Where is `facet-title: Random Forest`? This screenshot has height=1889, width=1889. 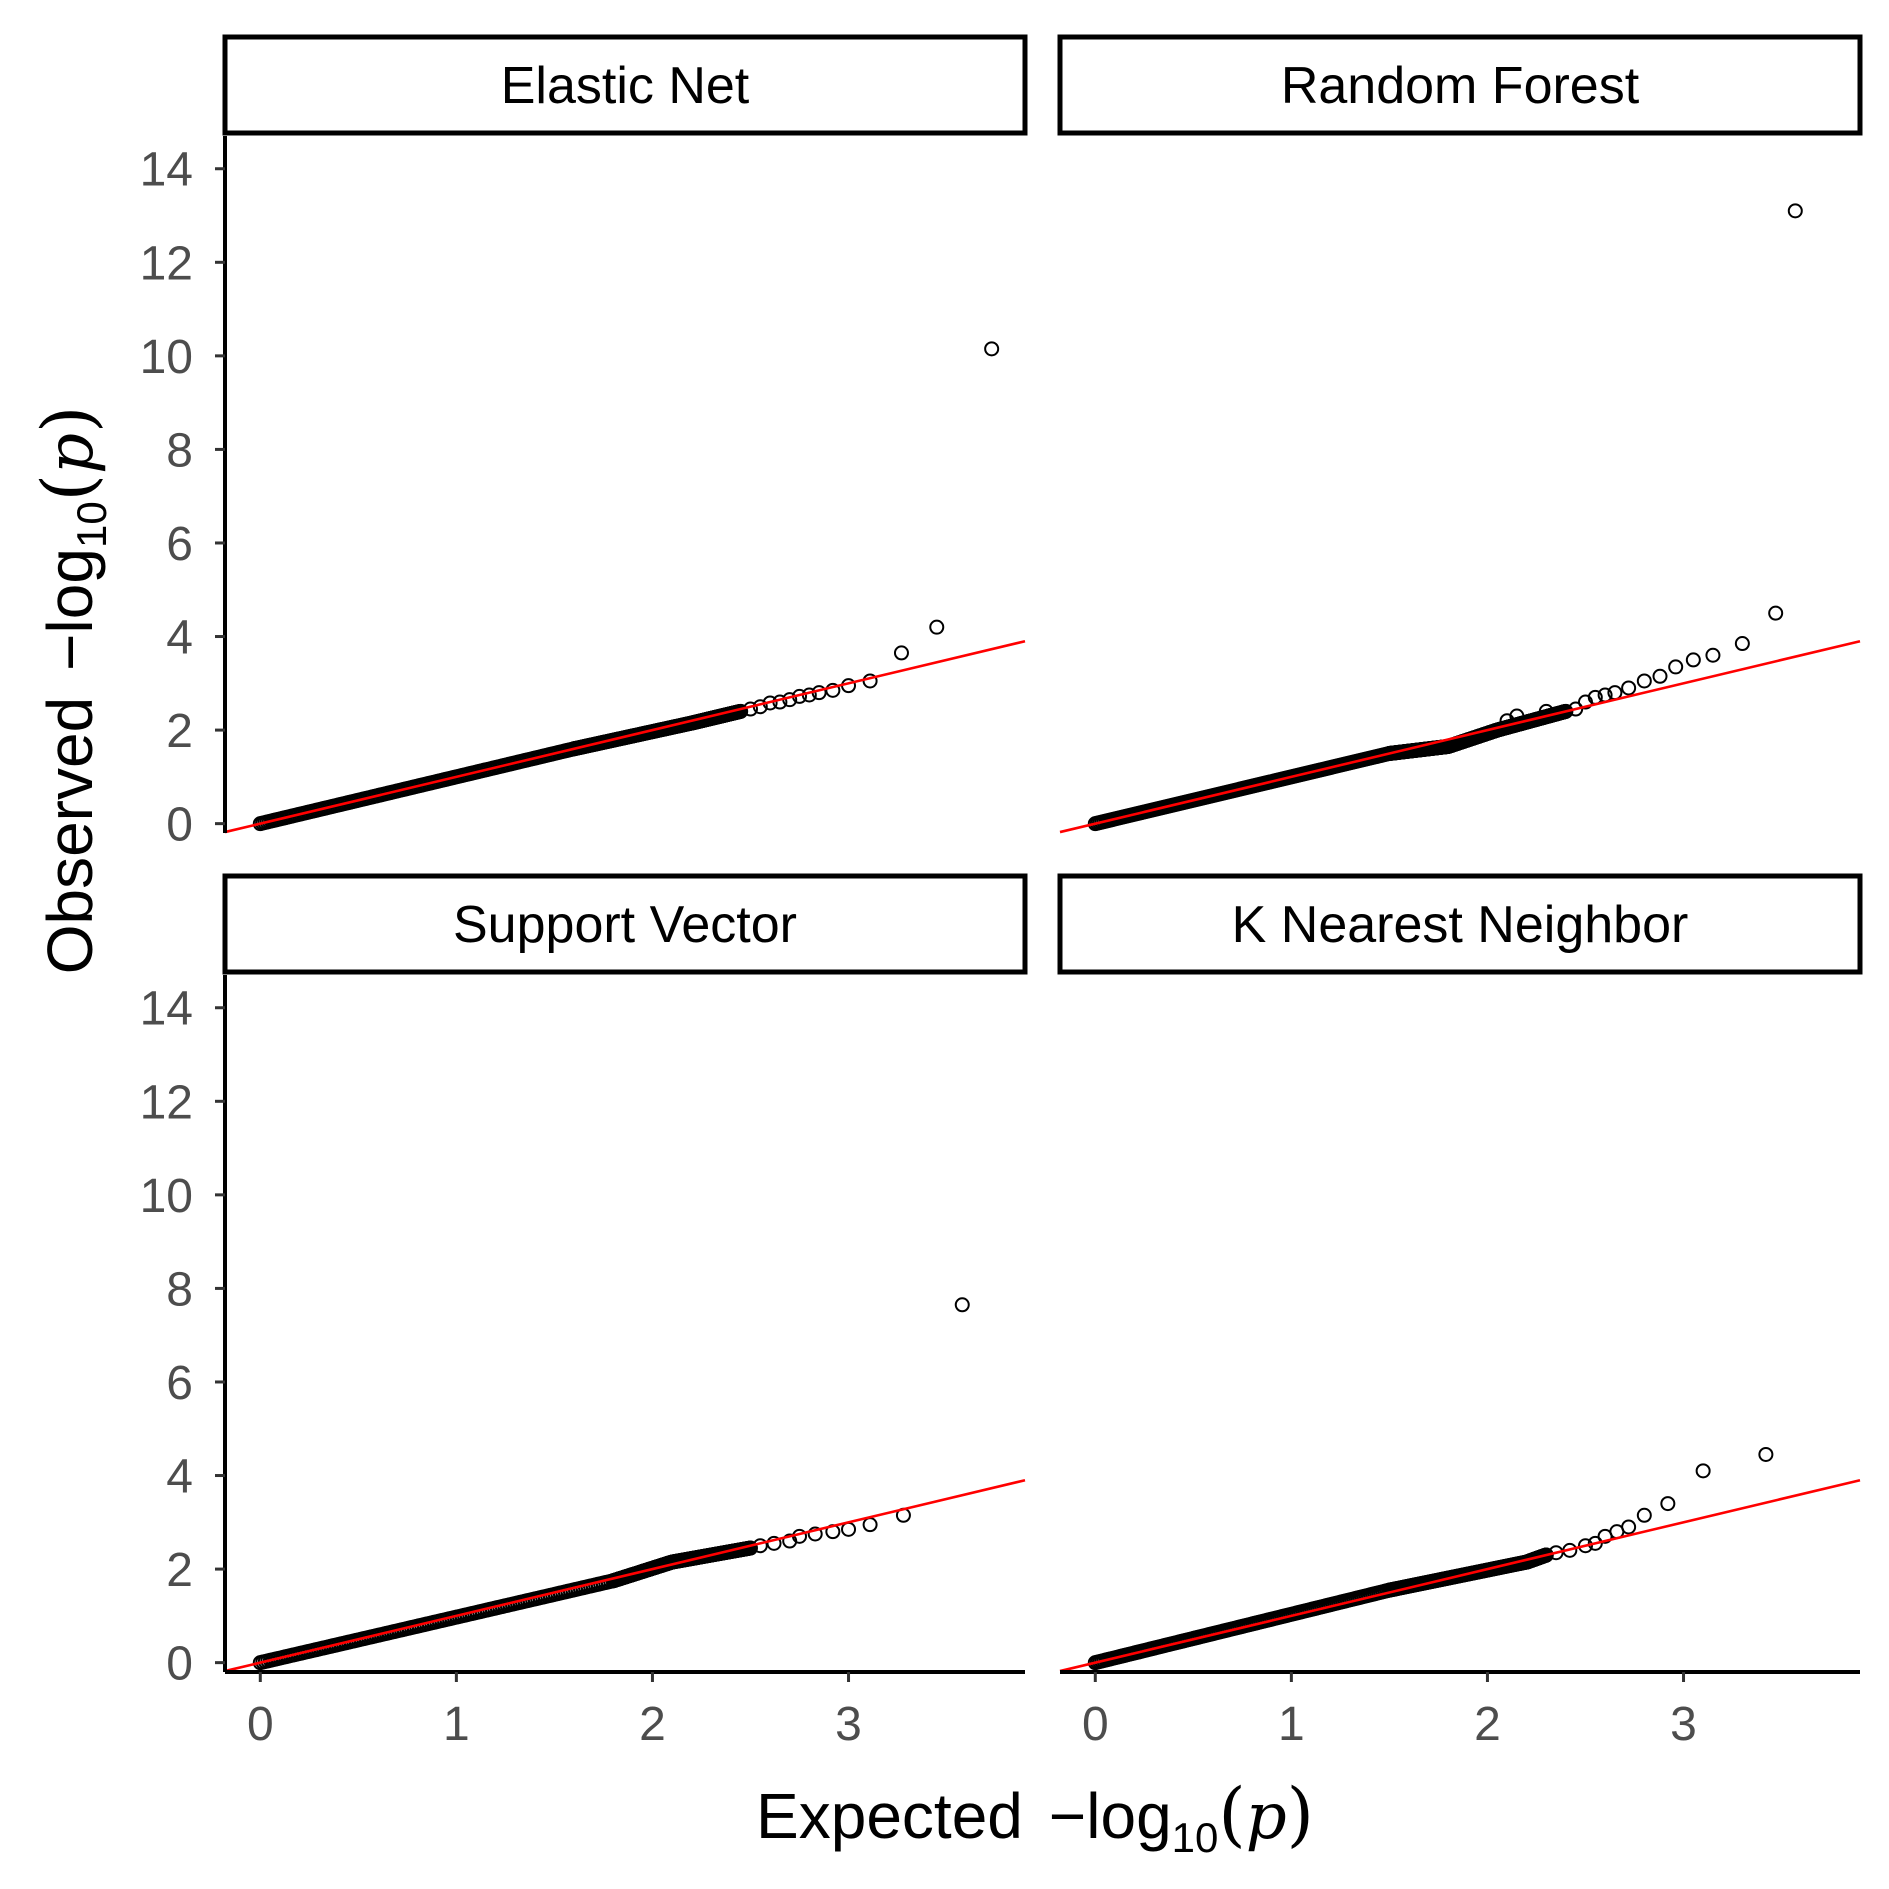
facet-title: Random Forest is located at coordinates (1460, 86).